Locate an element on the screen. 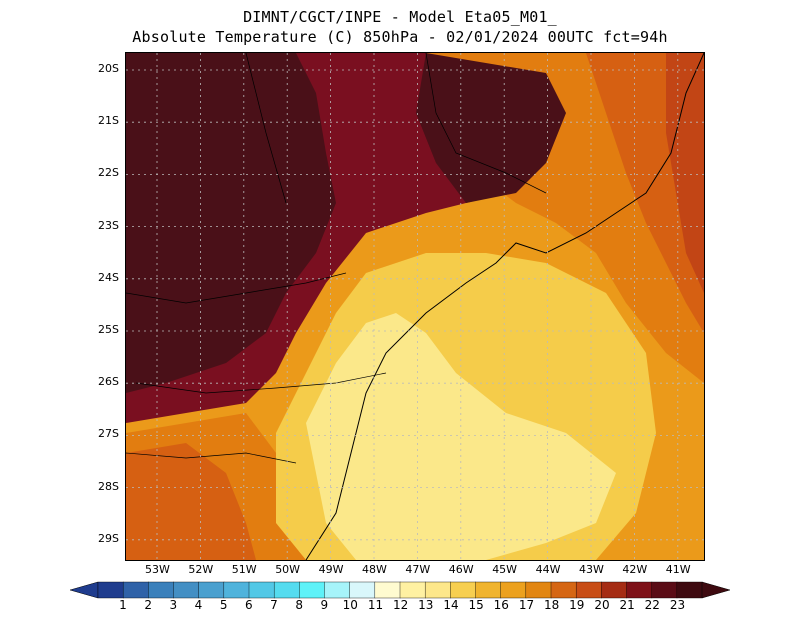 This screenshot has width=800, height=618. lat-label: 27S is located at coordinates (108, 434).